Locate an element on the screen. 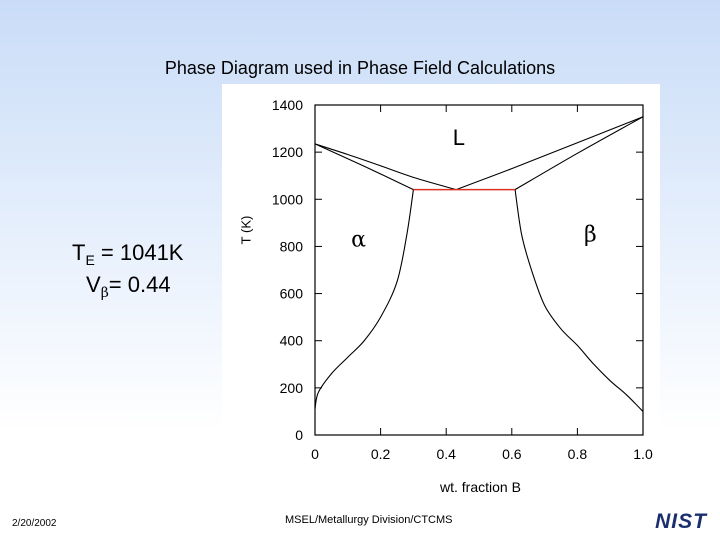 Image resolution: width=720 pixels, height=540 pixels. volume-greek: β is located at coordinates (104, 293).